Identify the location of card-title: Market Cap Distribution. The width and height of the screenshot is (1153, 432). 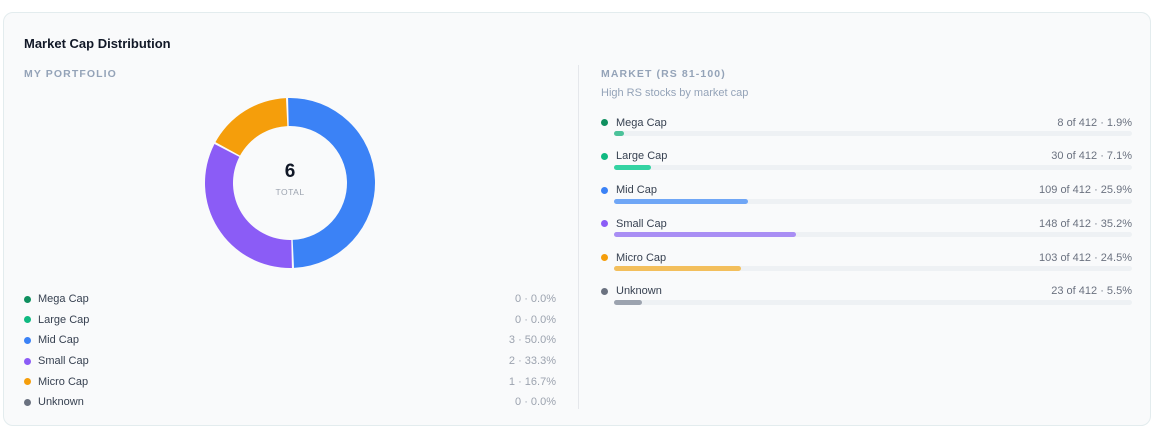
(97, 43).